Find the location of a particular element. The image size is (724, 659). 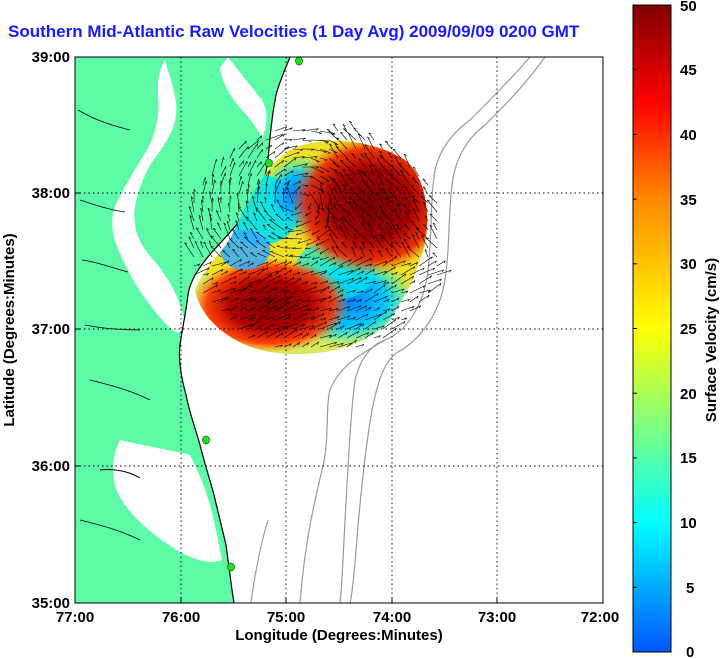

colorbar is located at coordinates (652, 328).